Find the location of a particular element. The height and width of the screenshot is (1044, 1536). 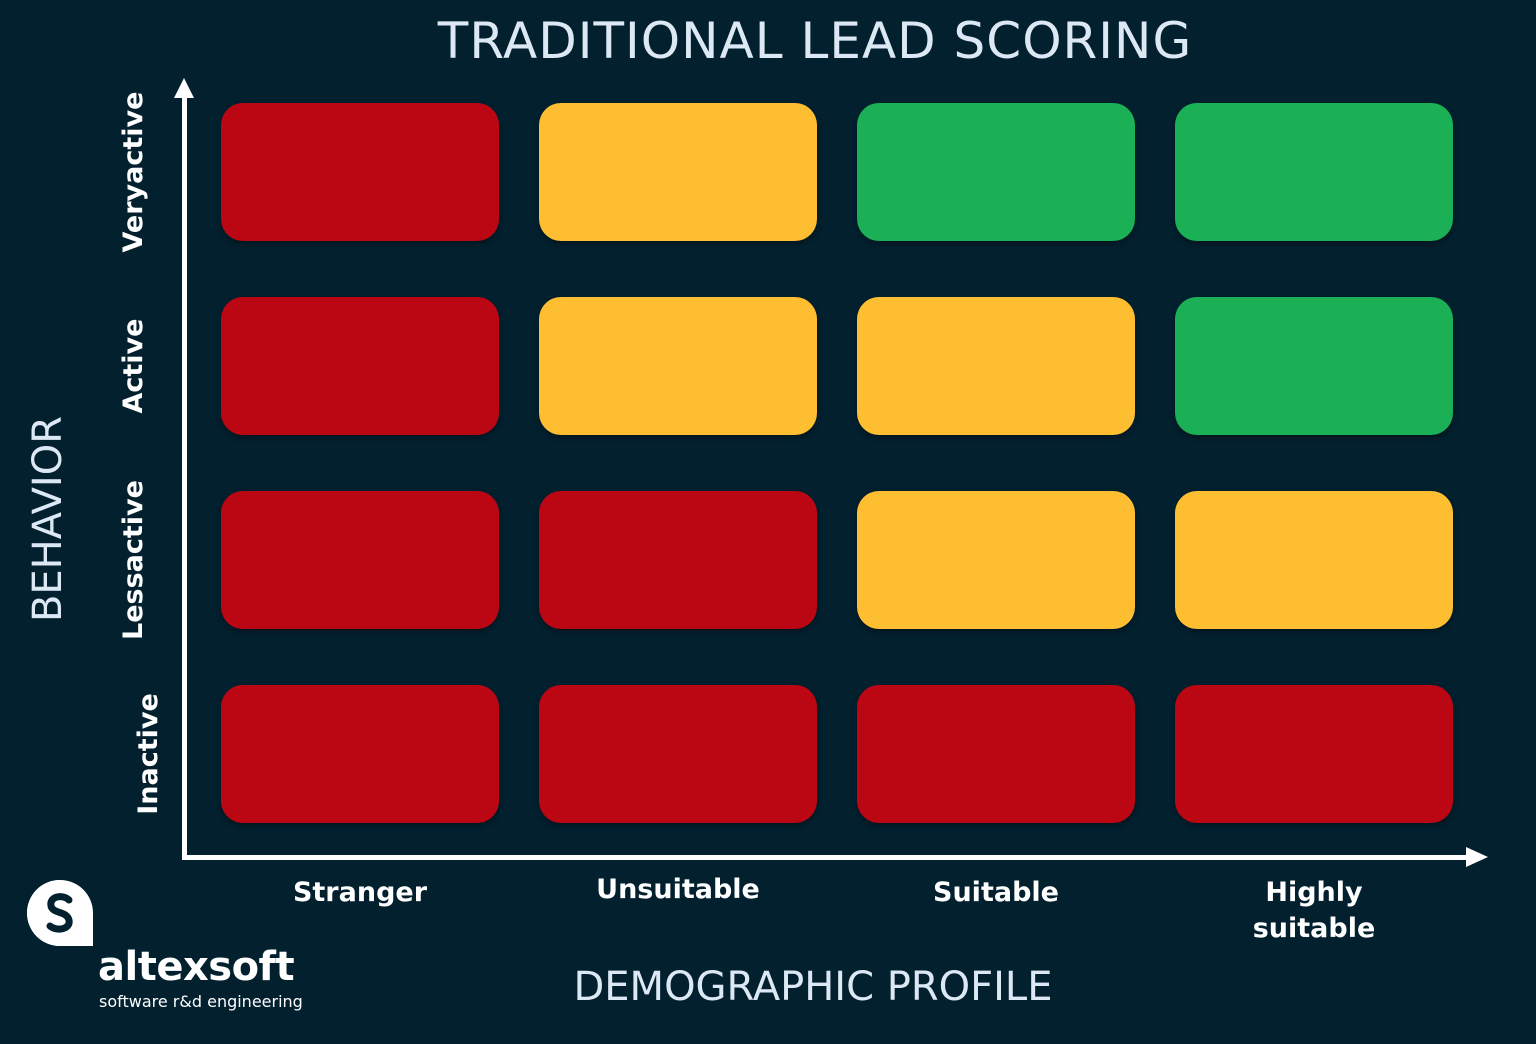

column-label-unsuitable: Unsuitable is located at coordinates (678, 889).